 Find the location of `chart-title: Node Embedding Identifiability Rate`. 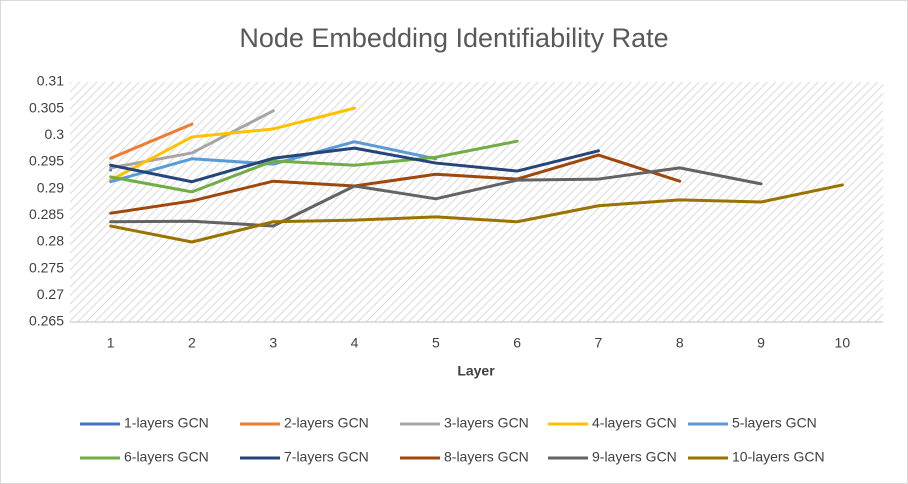

chart-title: Node Embedding Identifiability Rate is located at coordinates (453, 38).